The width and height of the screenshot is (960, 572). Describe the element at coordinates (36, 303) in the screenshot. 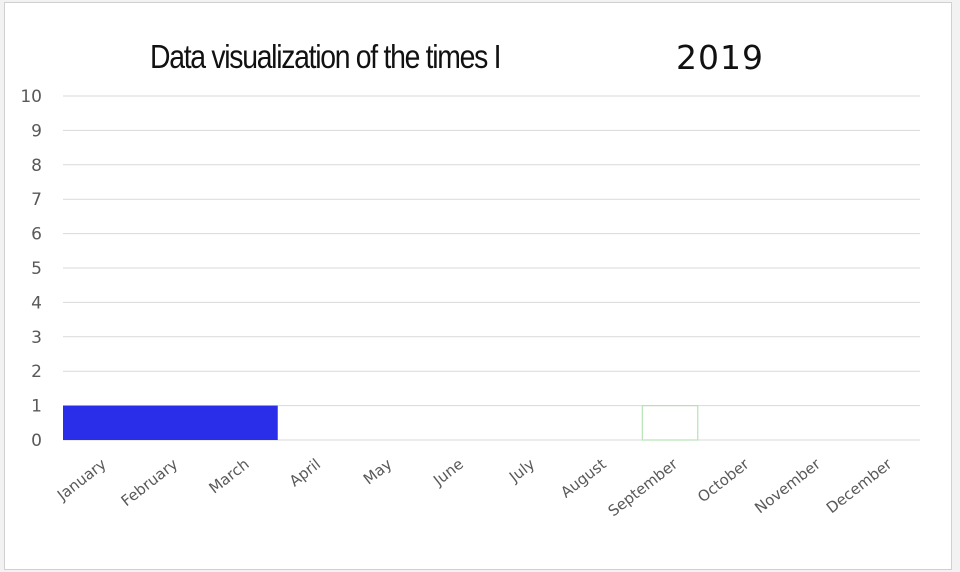

I see `y-tick-label: 4` at that location.